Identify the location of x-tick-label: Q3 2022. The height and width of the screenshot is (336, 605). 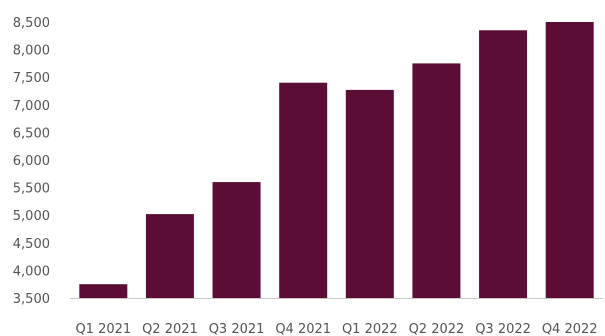
(503, 329).